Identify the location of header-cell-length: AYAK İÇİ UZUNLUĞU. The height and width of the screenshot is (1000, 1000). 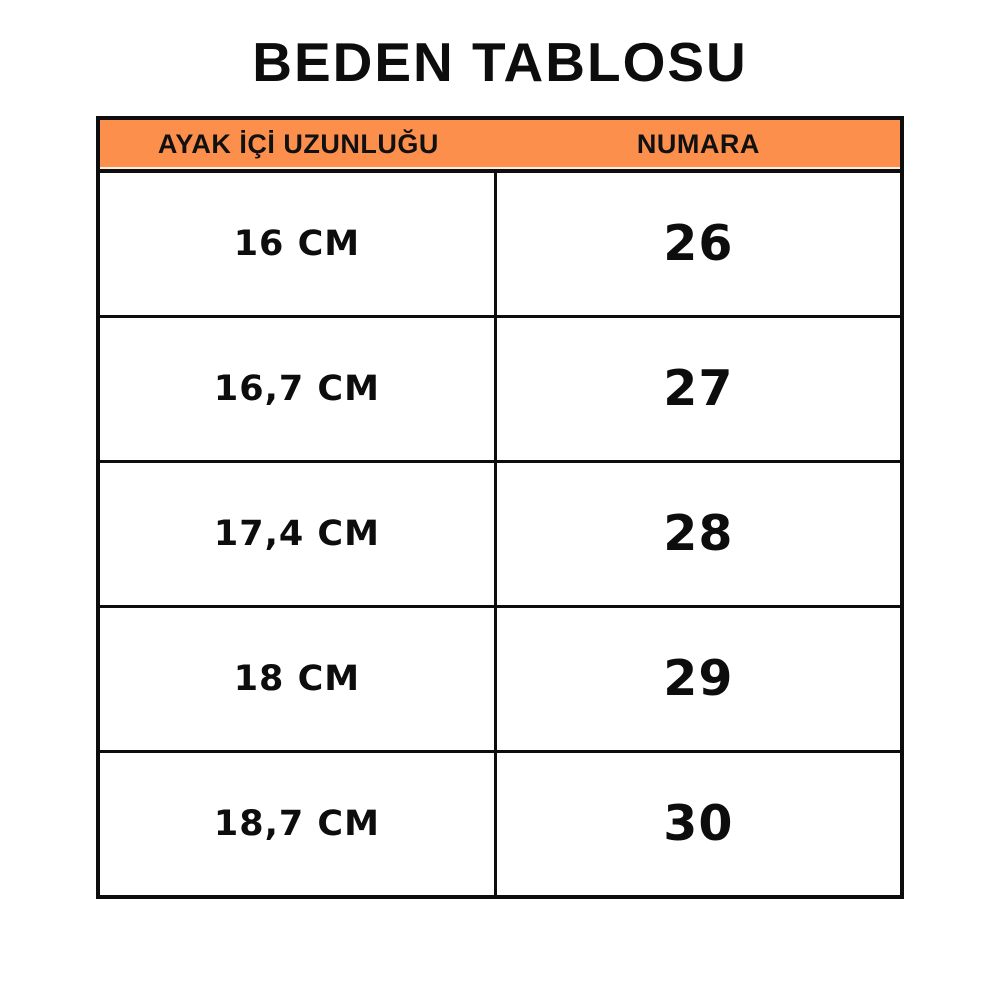
(298, 143).